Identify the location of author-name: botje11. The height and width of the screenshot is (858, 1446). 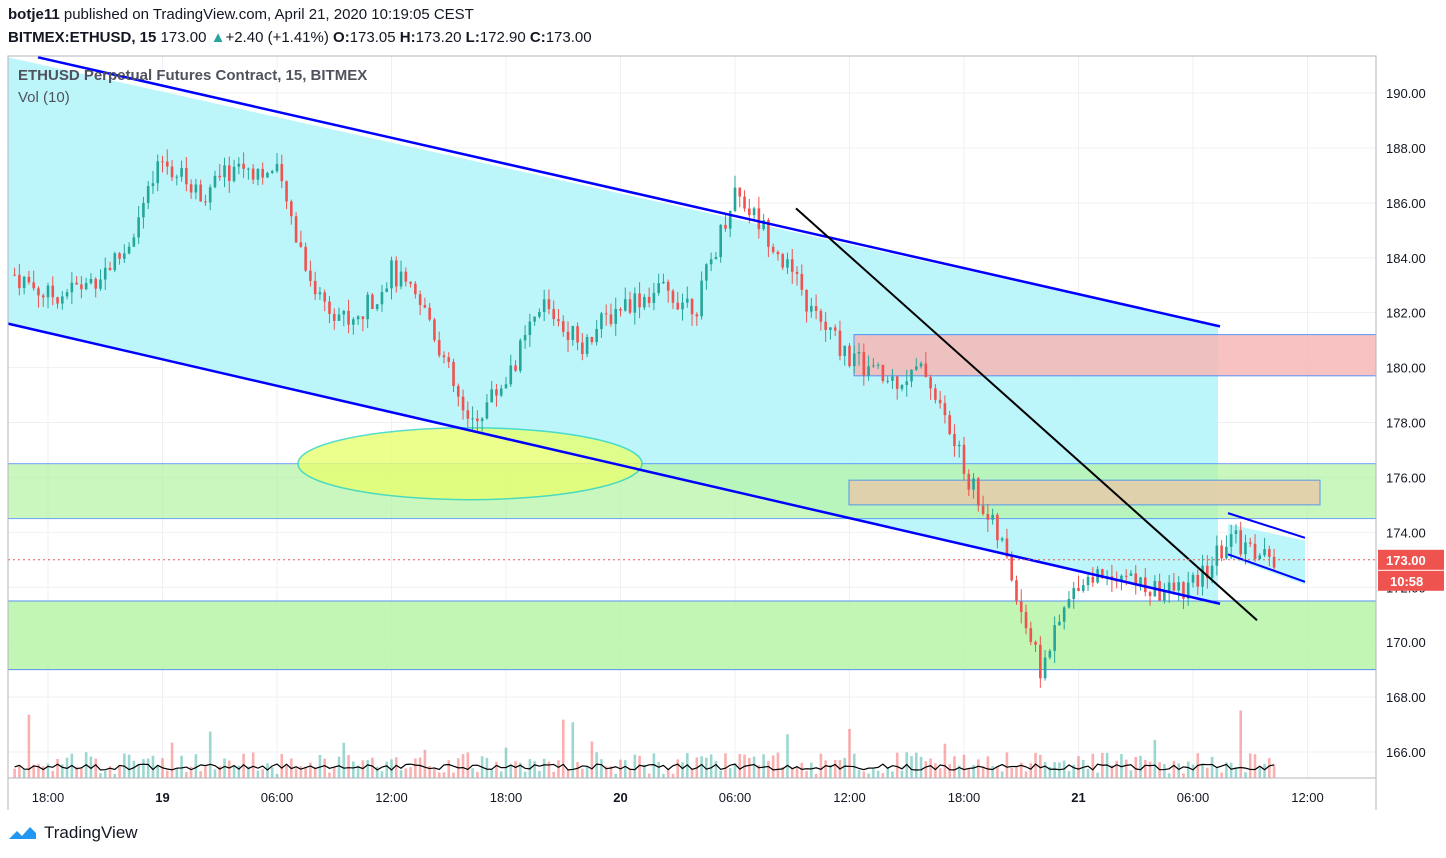
(34, 14).